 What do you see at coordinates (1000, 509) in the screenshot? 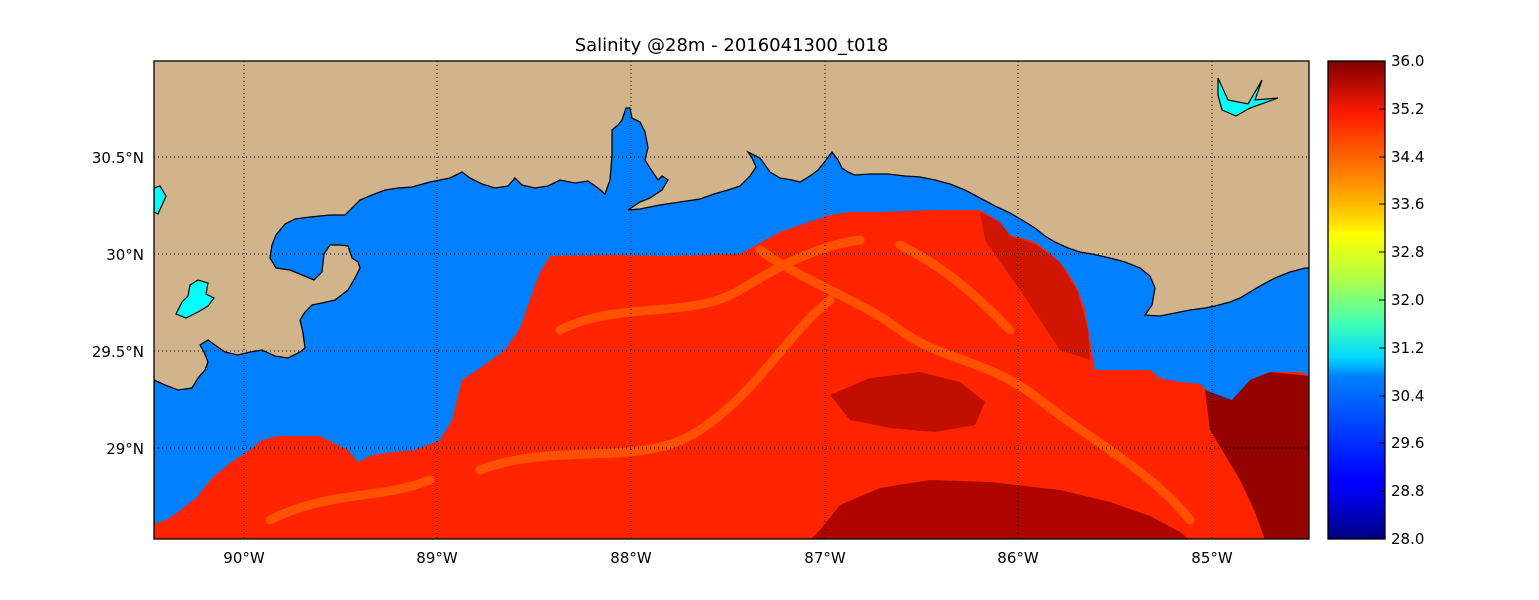
I see `high-salinity-south` at bounding box center [1000, 509].